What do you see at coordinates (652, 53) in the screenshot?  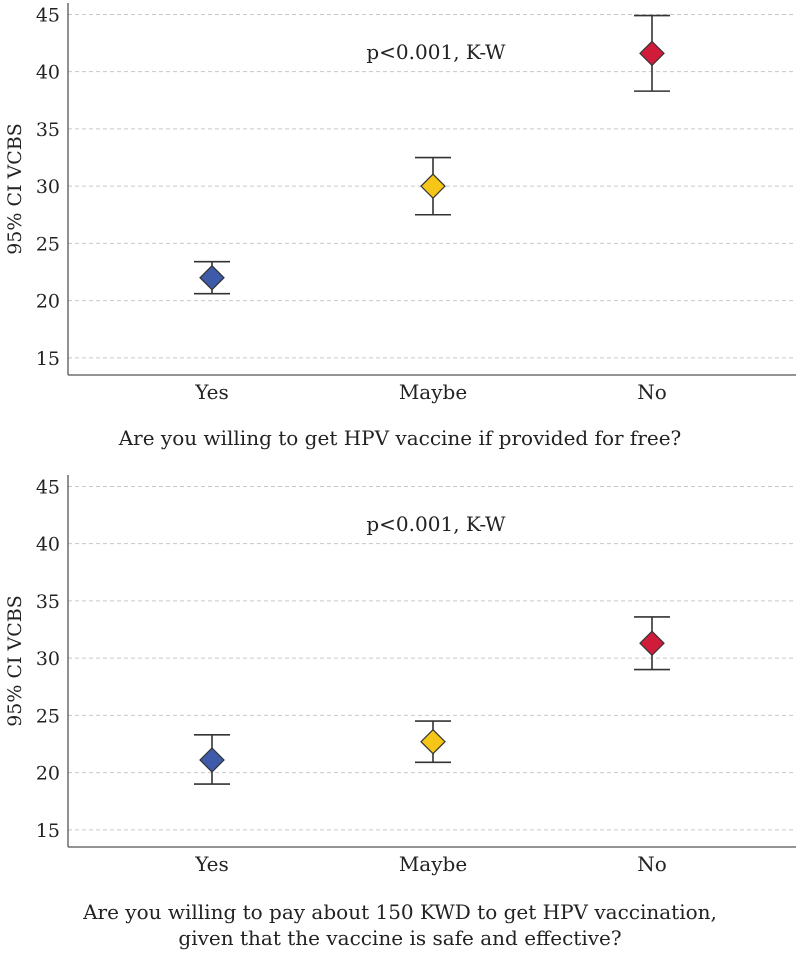 I see `mean-marker-top-no` at bounding box center [652, 53].